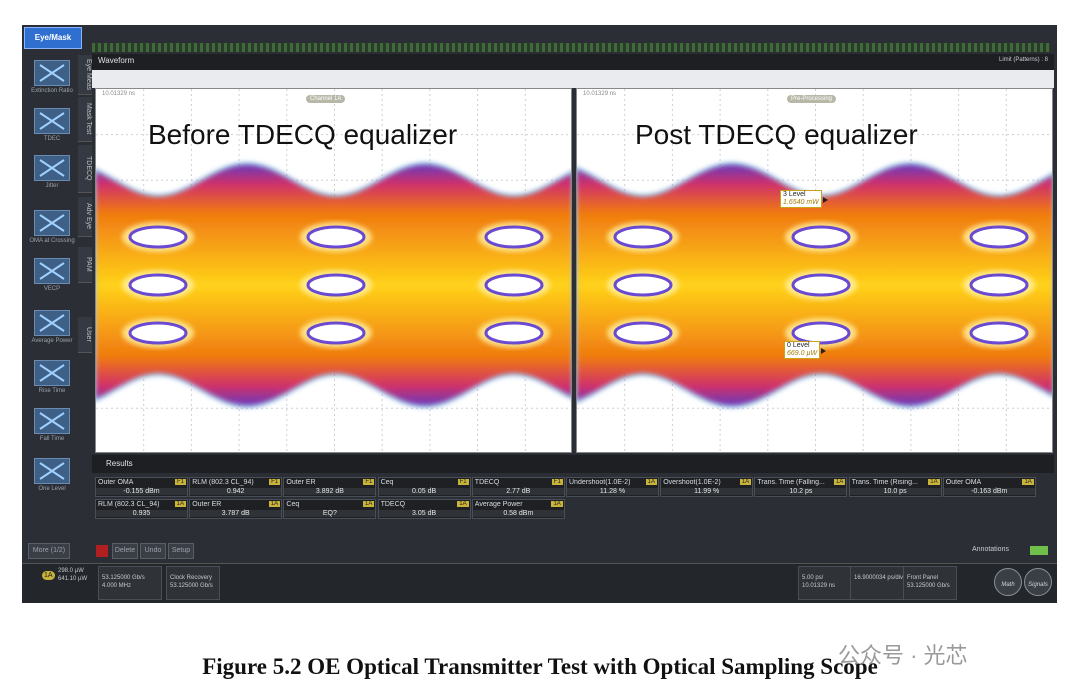  What do you see at coordinates (801, 491) in the screenshot?
I see `result-value: 10.2 ps` at bounding box center [801, 491].